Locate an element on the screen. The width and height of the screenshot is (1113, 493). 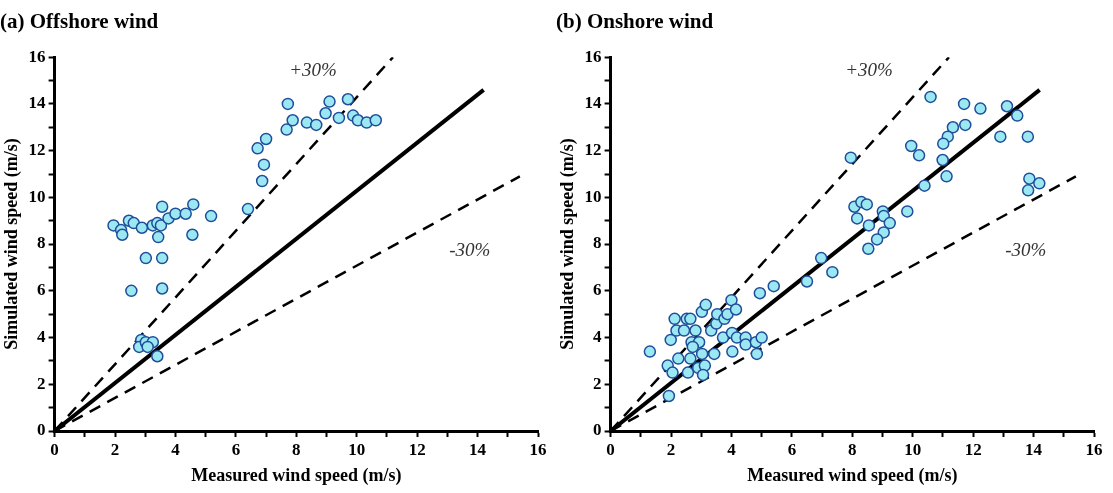
chart-title: (a) Offshore wind is located at coordinates (79, 21).